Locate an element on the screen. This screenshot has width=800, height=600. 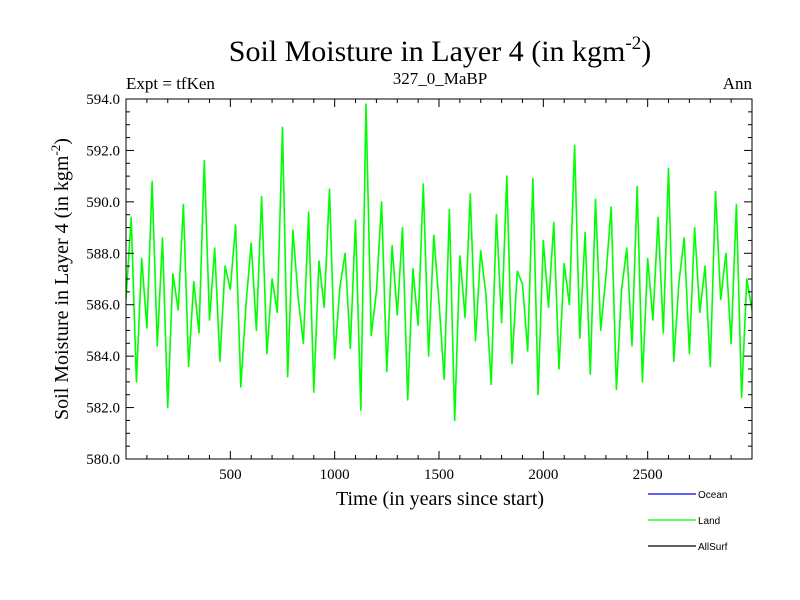
chart-title: Soil Moisture in Layer 4 (in kgm-2) is located at coordinates (440, 50).